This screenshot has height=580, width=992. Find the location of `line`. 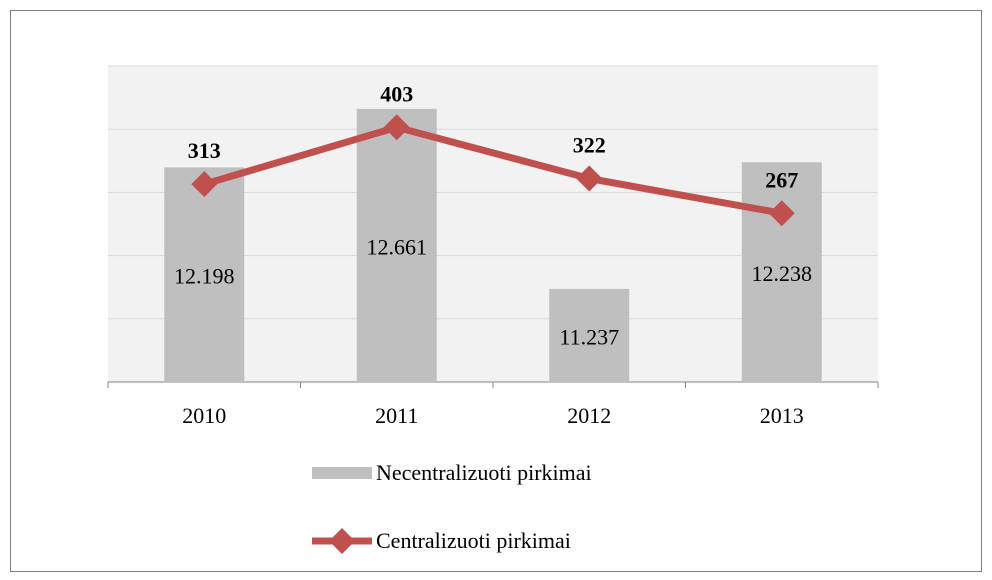

line is located at coordinates (493, 170).